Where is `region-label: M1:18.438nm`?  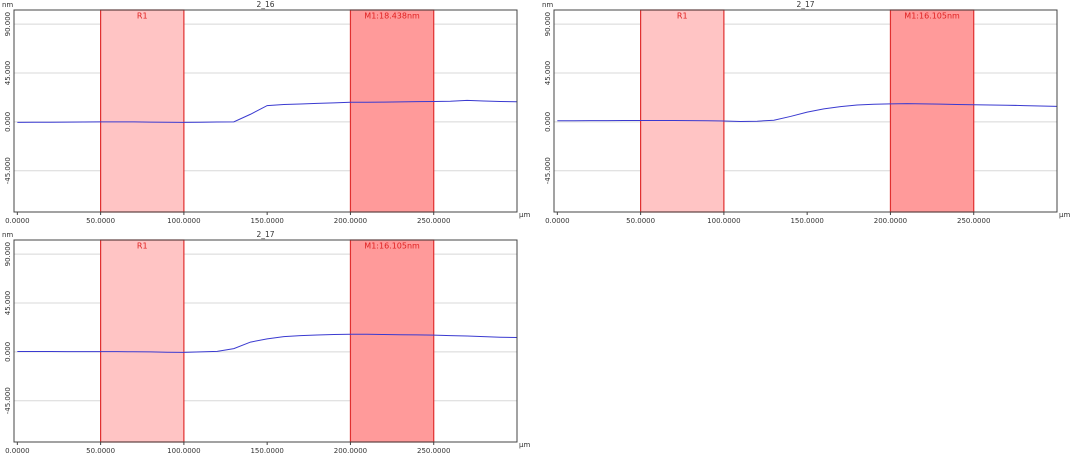
region-label: M1:18.438nm is located at coordinates (392, 16).